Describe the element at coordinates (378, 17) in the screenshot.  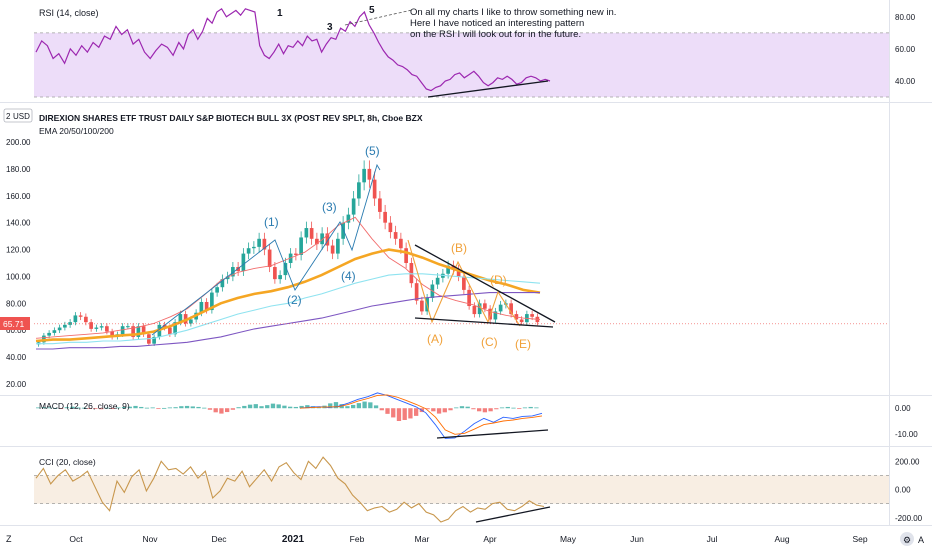
I see `rsi-pointer-line` at that location.